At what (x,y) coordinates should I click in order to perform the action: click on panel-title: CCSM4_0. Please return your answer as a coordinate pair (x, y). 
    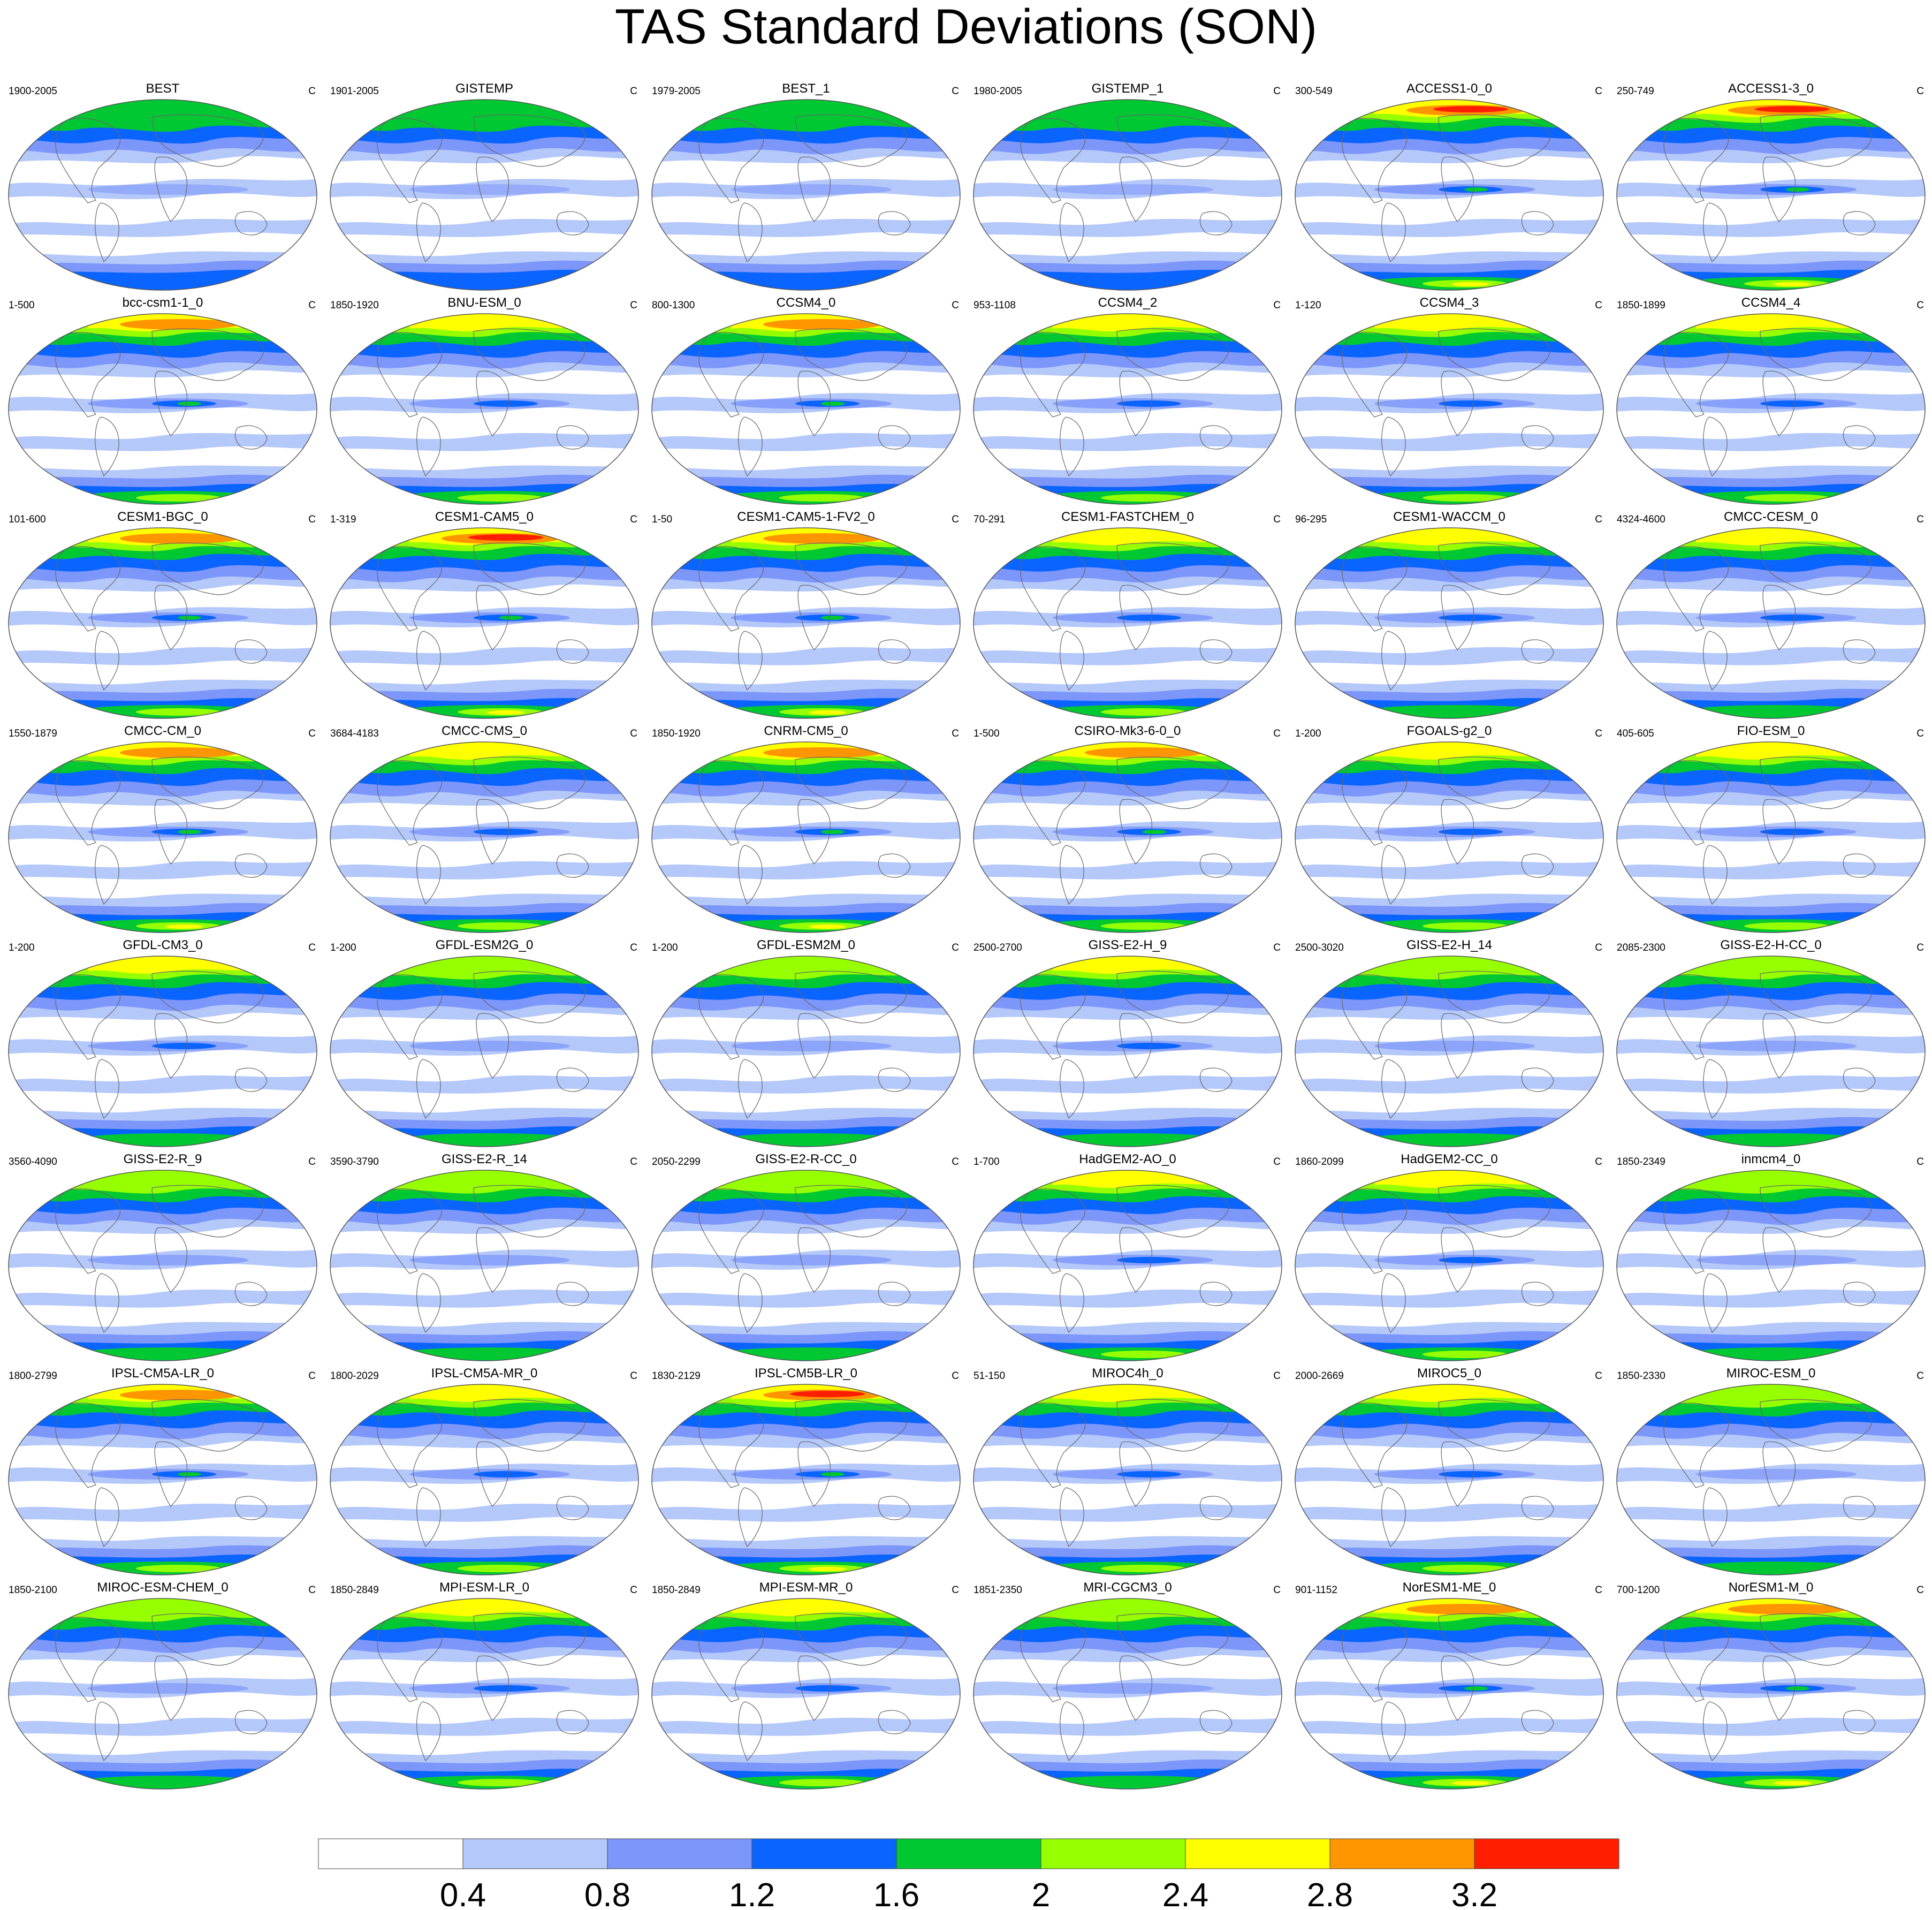
    Looking at the image, I should click on (806, 302).